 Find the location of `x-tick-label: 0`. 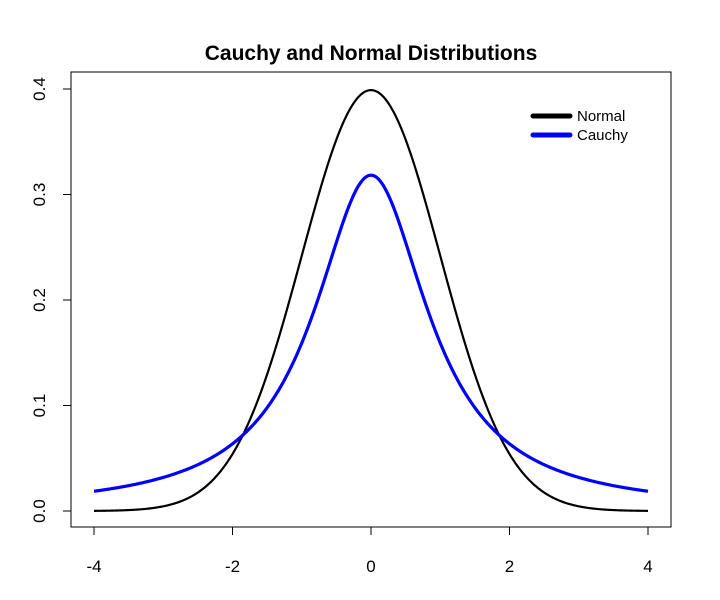

x-tick-label: 0 is located at coordinates (370, 566).